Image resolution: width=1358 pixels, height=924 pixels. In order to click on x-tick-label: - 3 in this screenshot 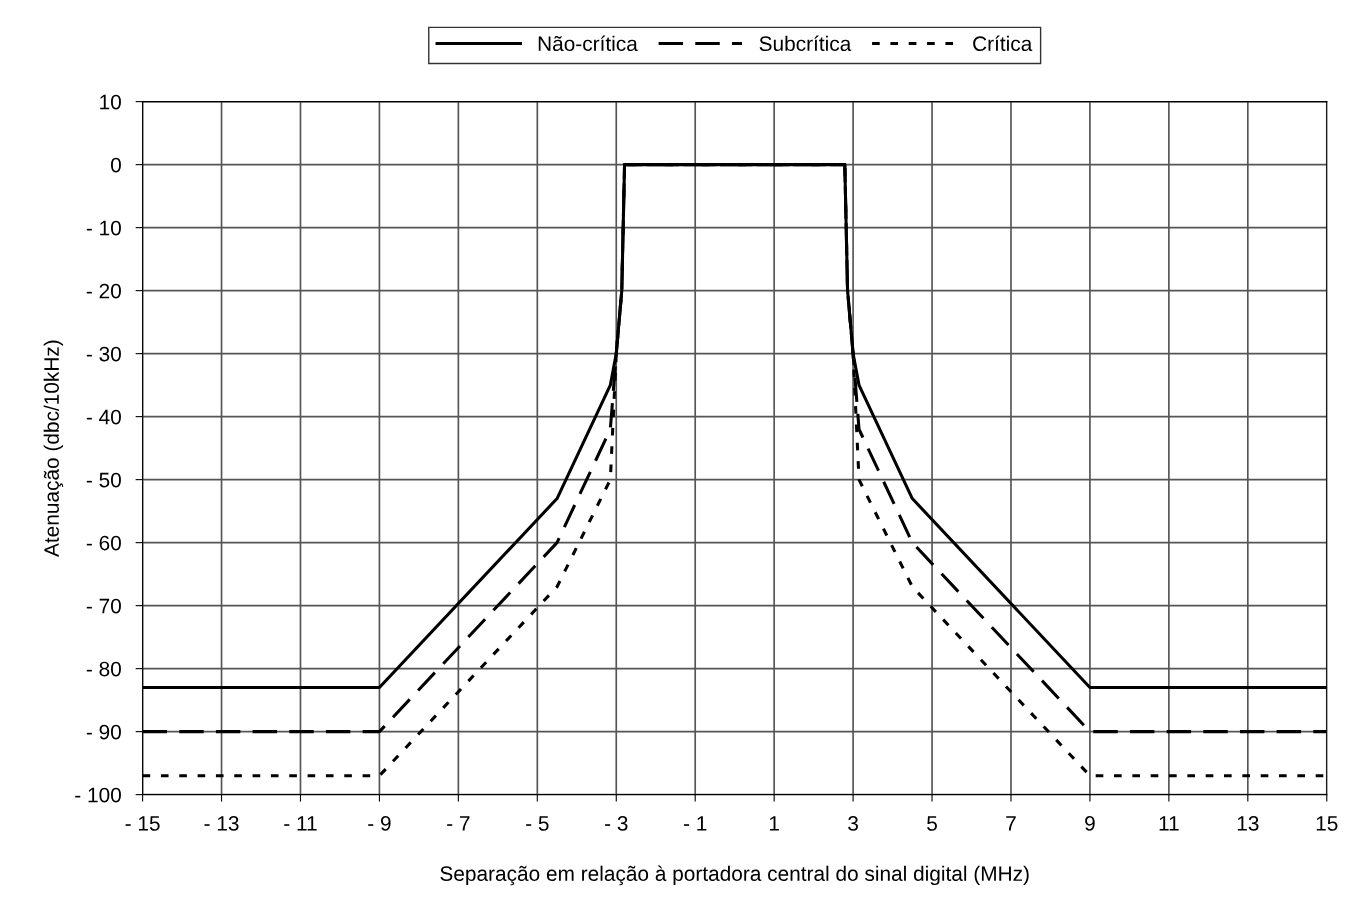, I will do `click(616, 823)`.